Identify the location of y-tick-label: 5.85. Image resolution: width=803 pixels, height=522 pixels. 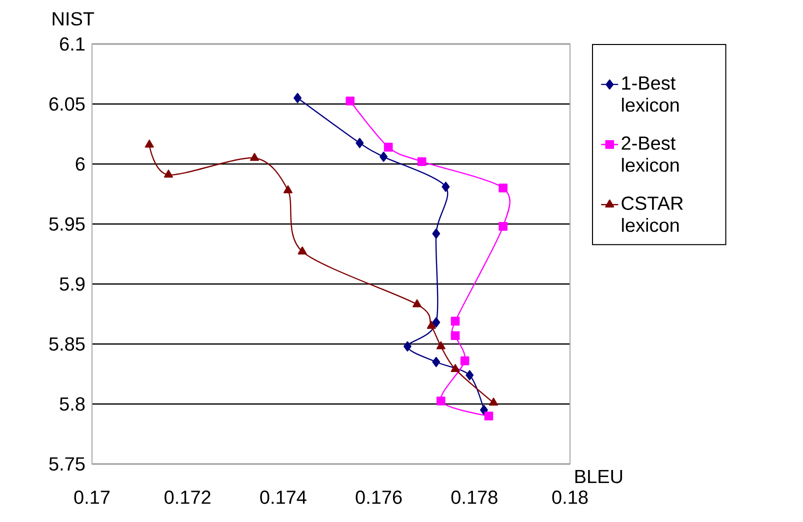
(67, 344).